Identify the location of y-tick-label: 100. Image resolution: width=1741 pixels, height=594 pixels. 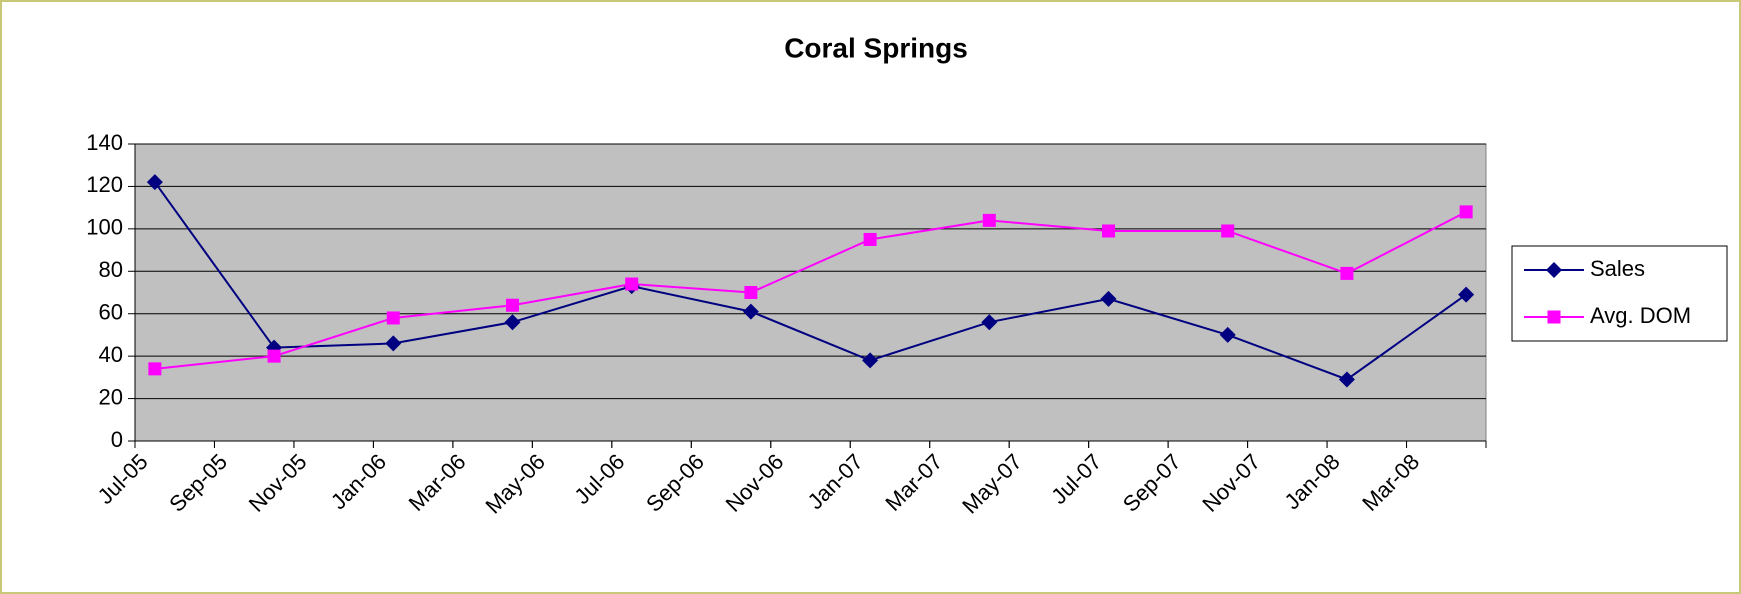
(104, 227).